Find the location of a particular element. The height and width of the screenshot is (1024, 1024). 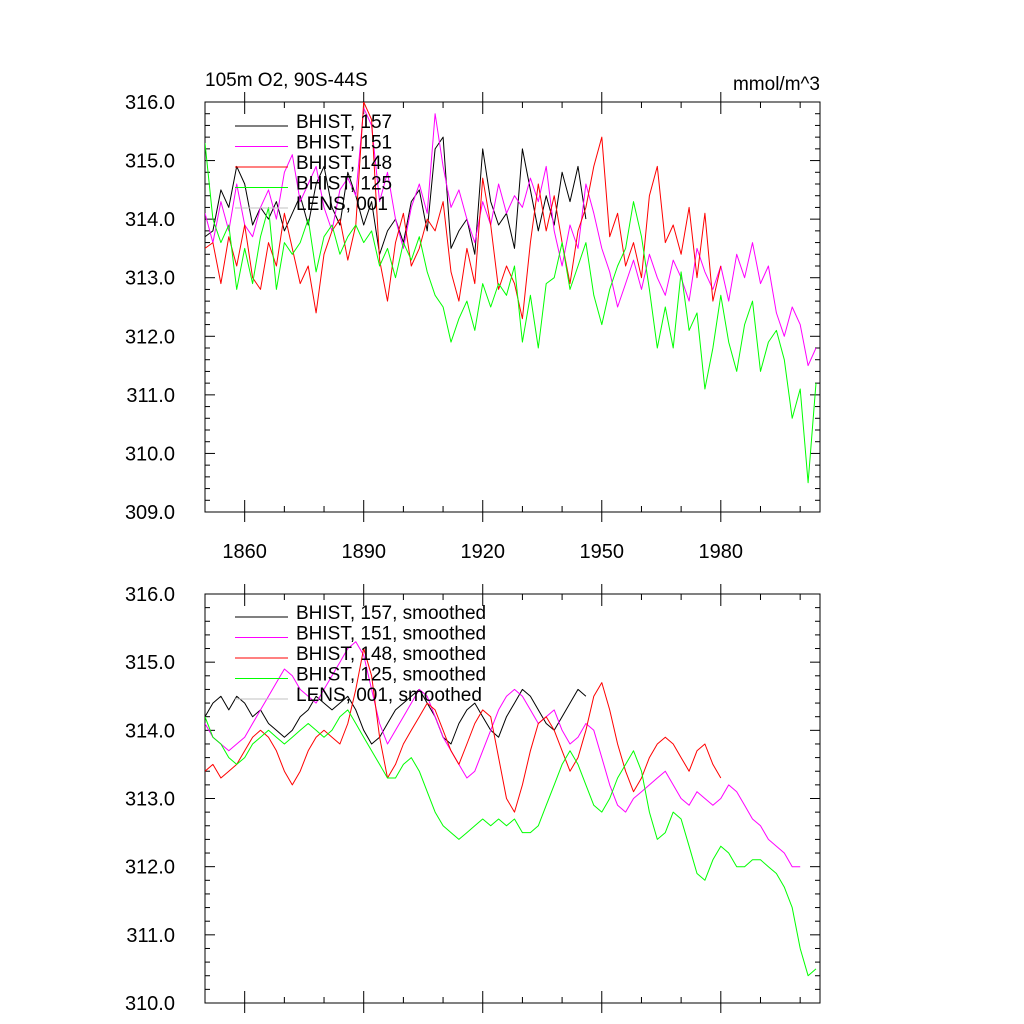

x-tick-label: 1920 is located at coordinates (482, 552).